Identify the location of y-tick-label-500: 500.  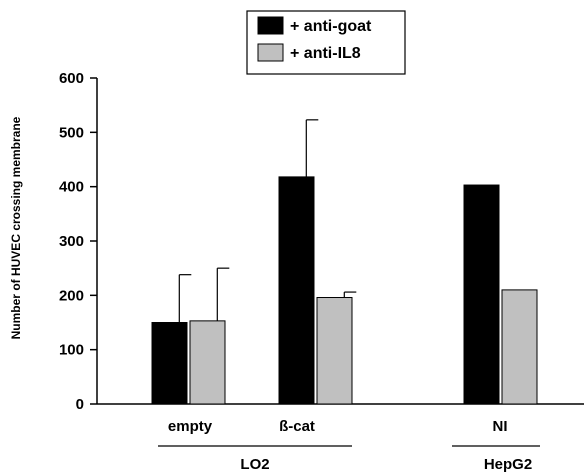
(71, 132).